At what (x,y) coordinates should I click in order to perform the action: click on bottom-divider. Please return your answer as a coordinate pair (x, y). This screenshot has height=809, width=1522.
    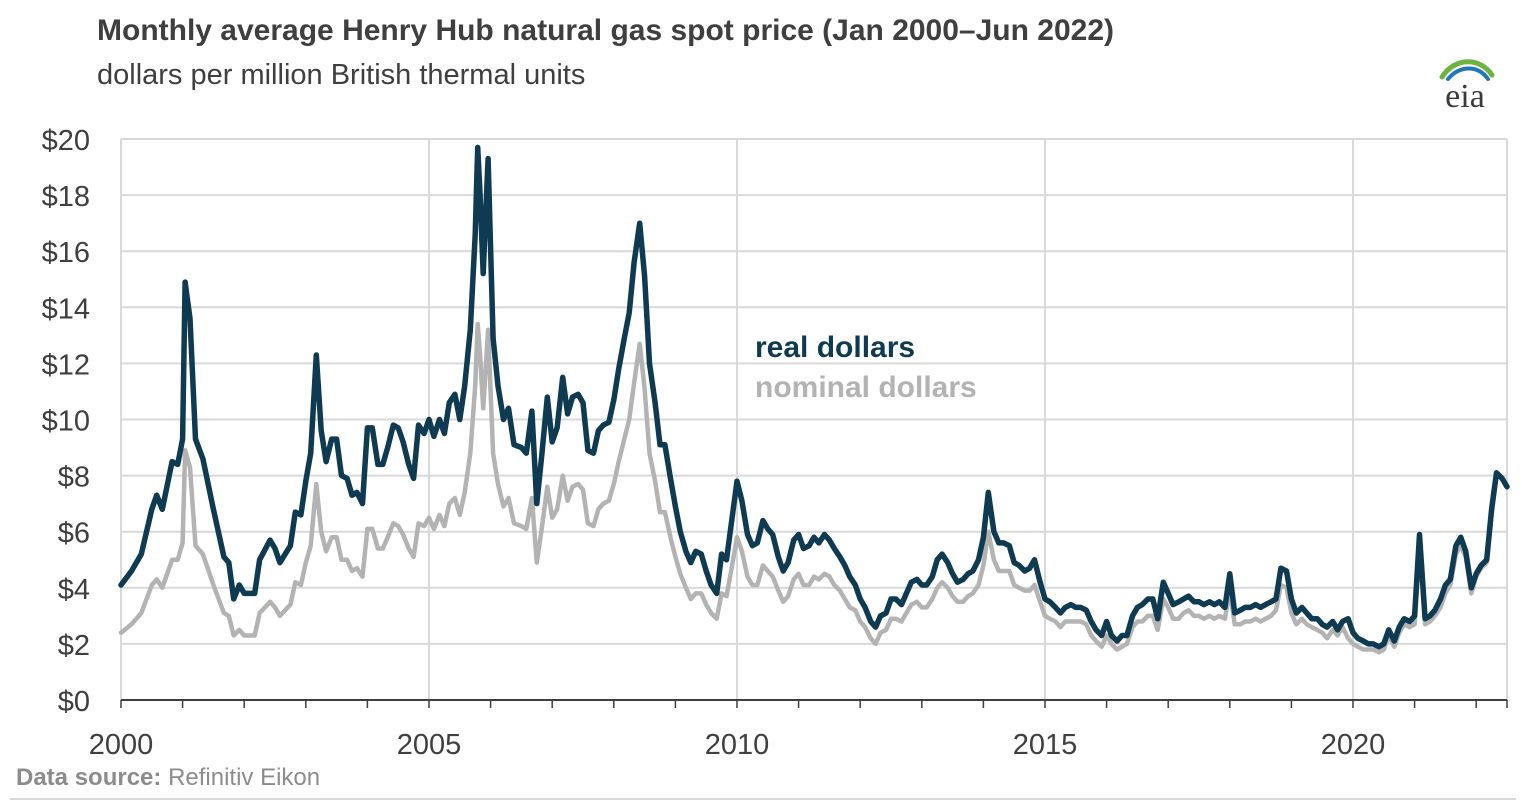
    Looking at the image, I should click on (763, 799).